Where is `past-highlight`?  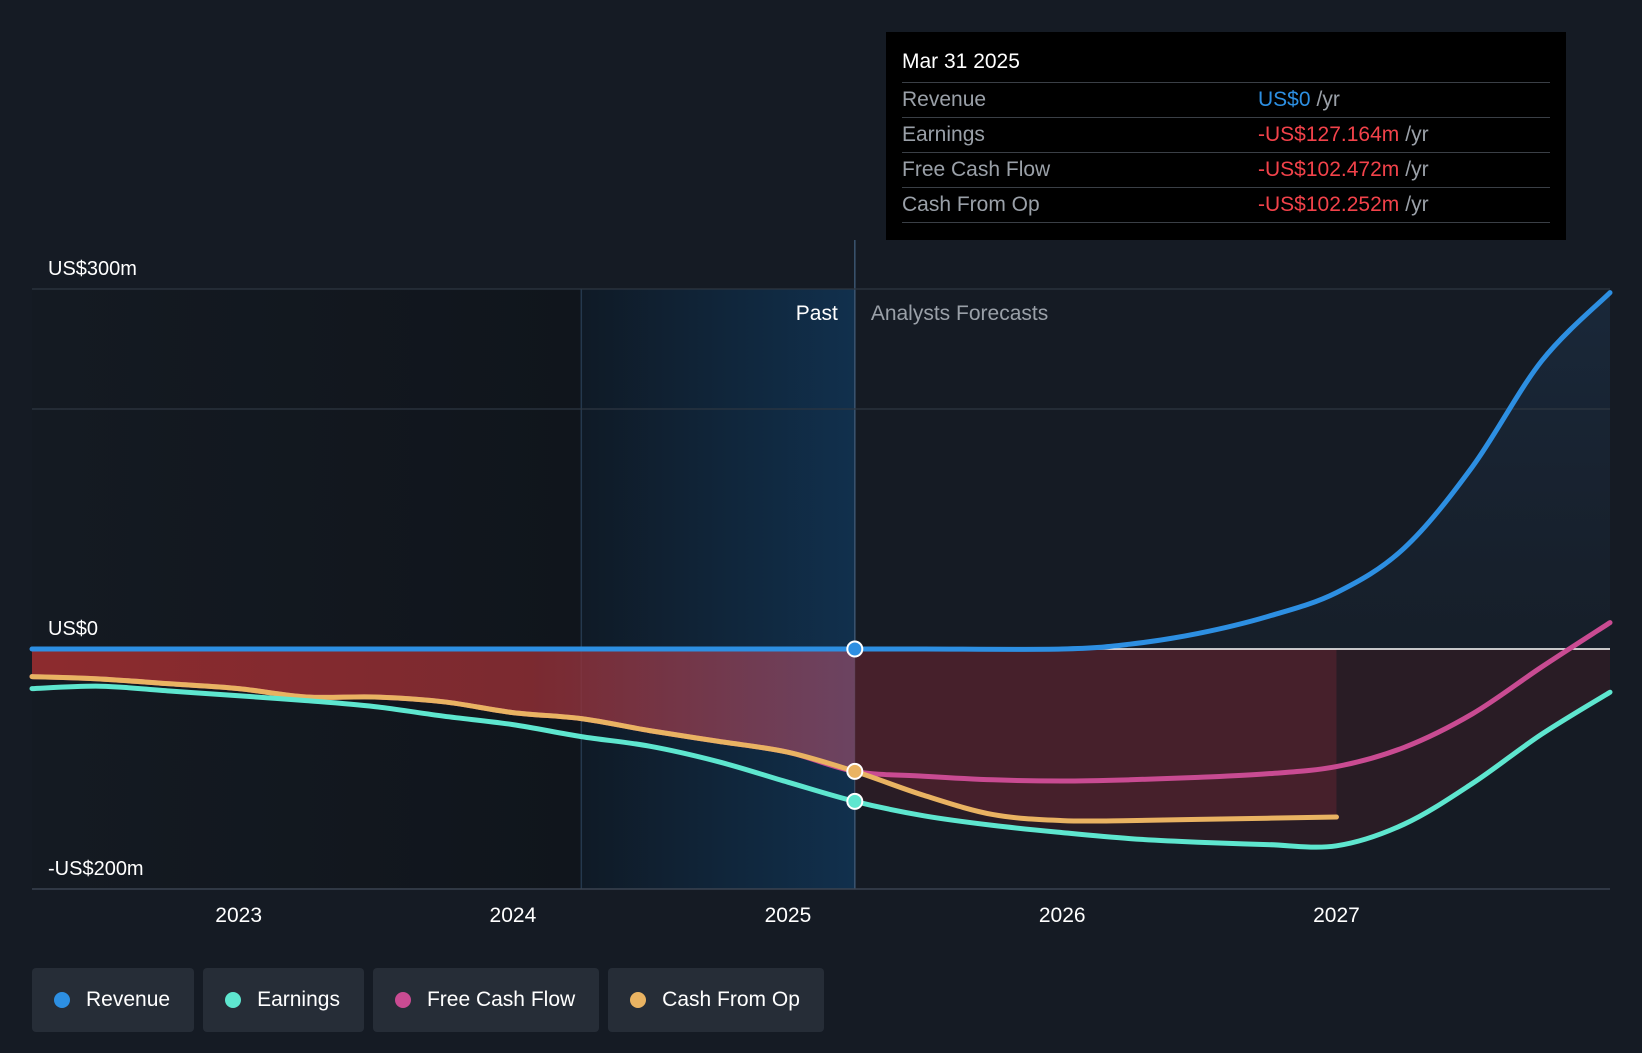
past-highlight is located at coordinates (718, 589).